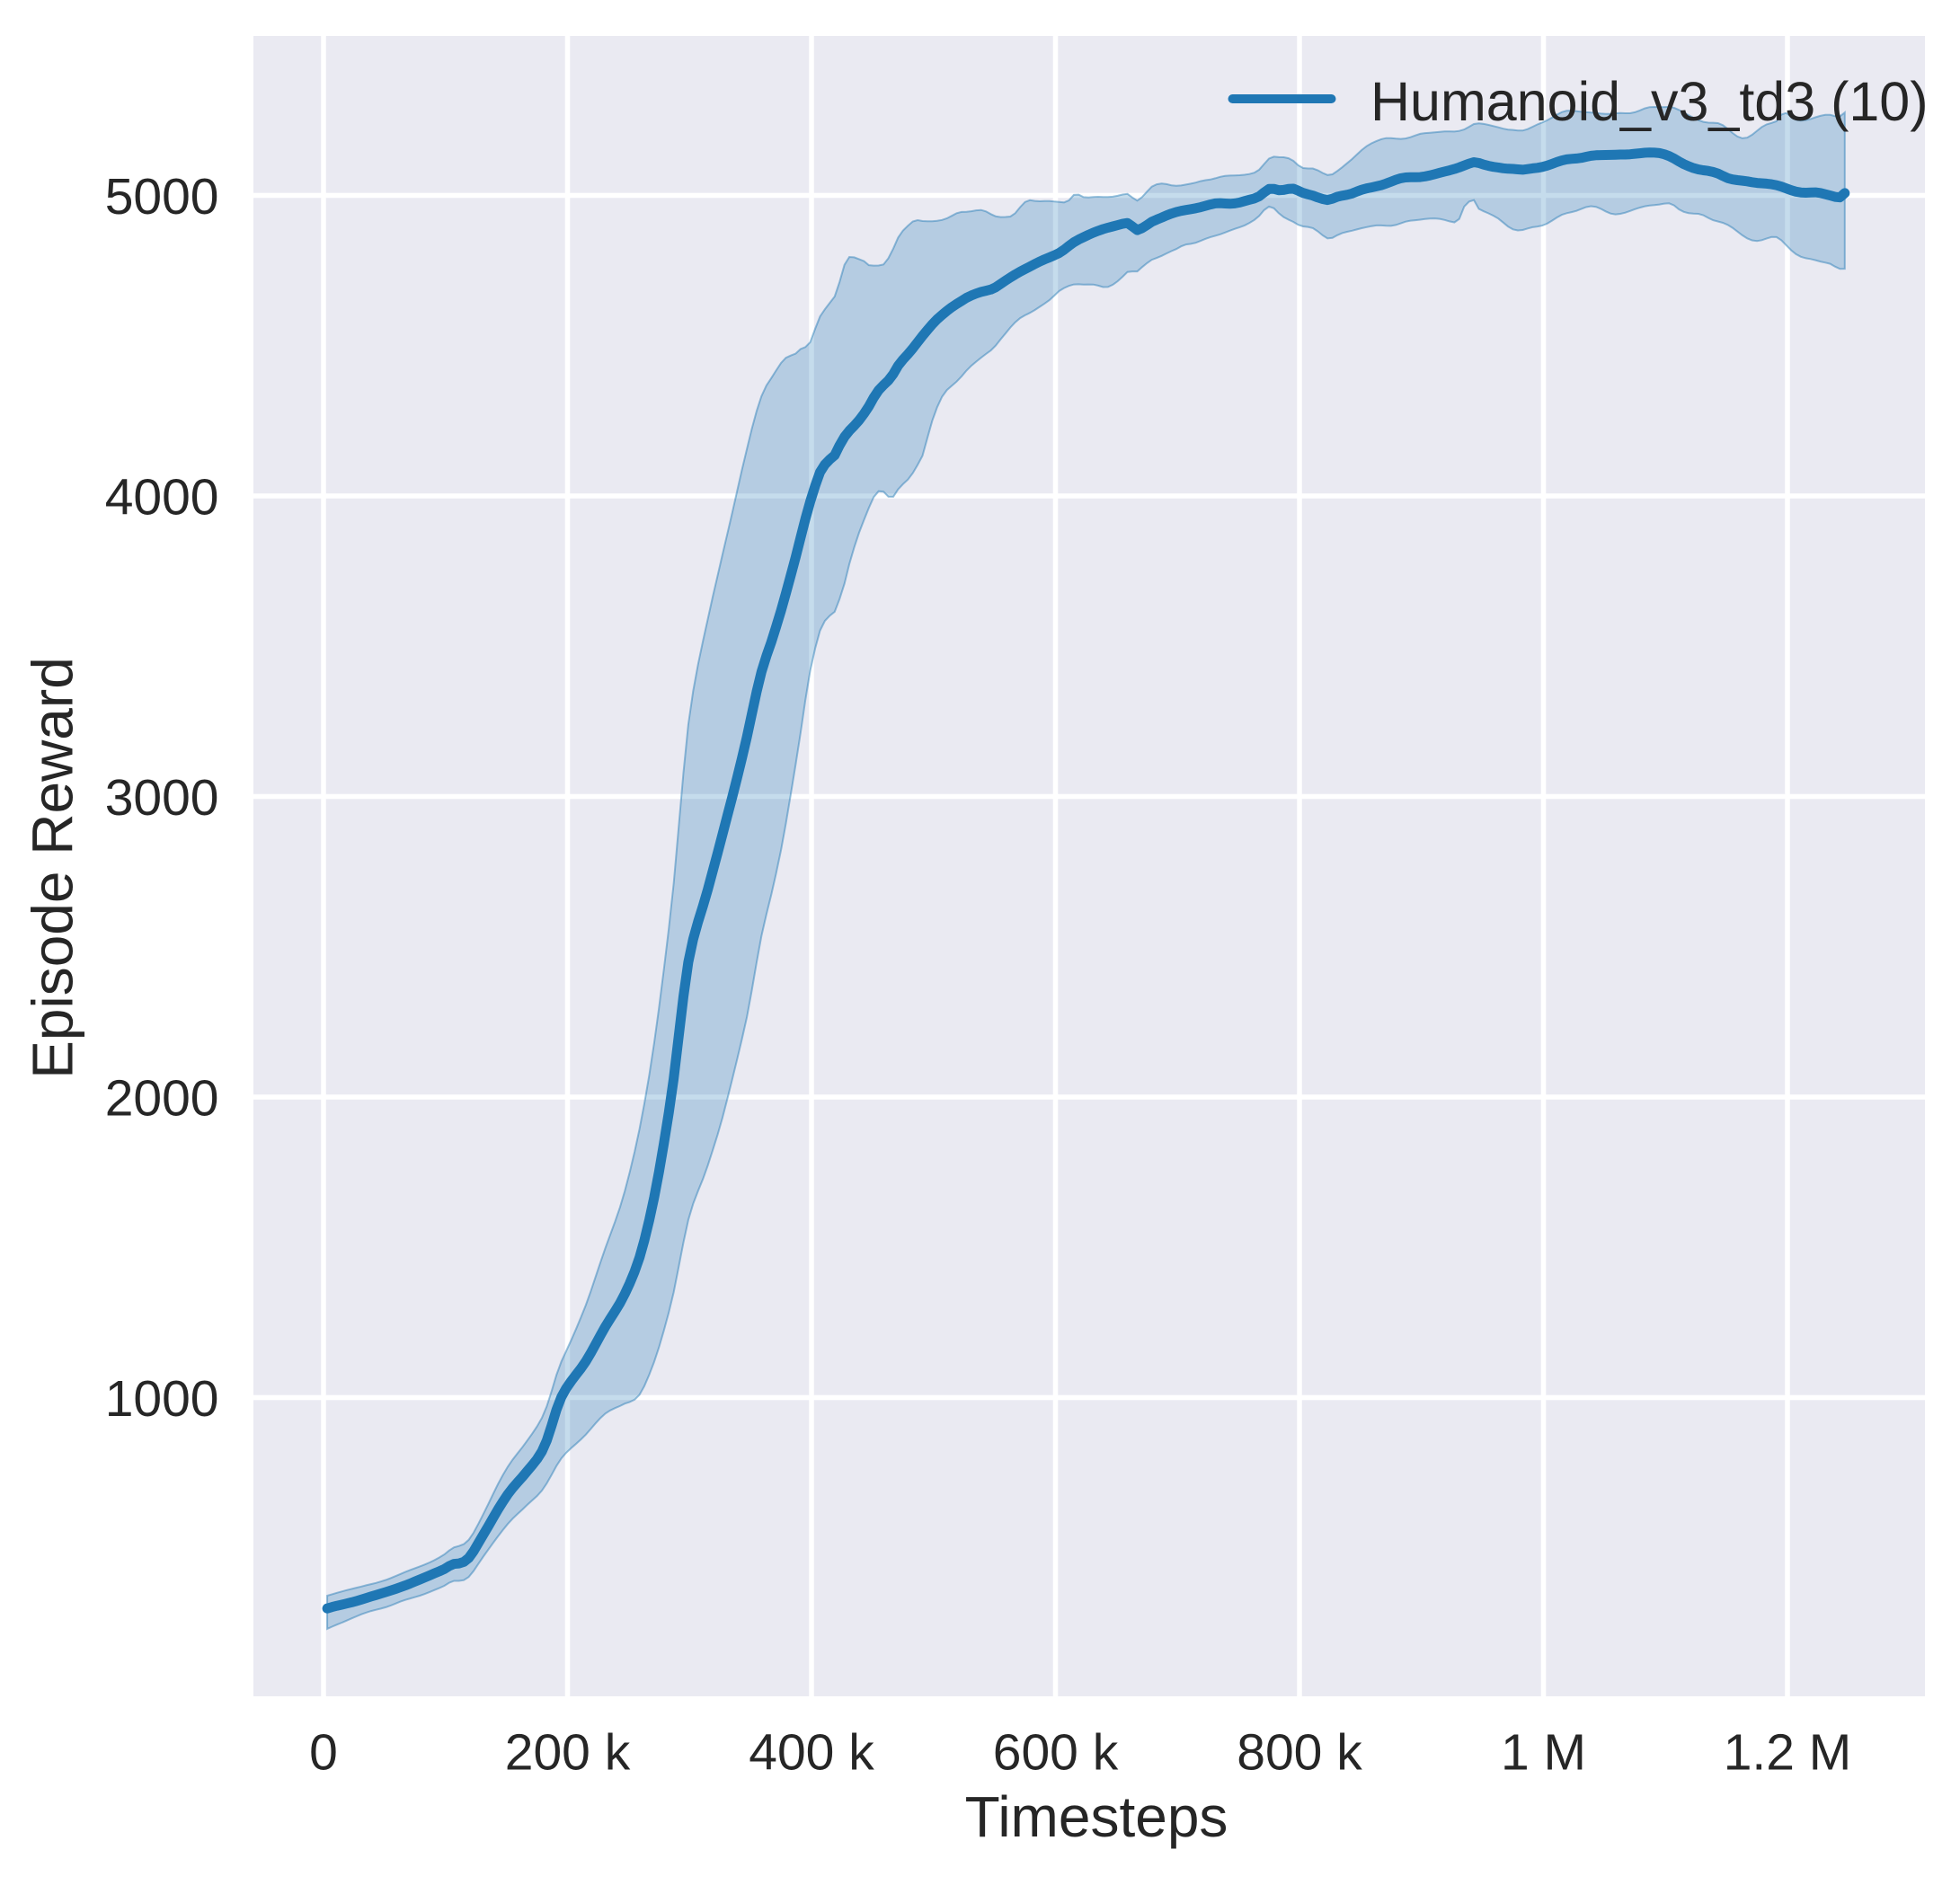 The image size is (1960, 1885). Describe the element at coordinates (162, 1099) in the screenshot. I see `svg-text: 2000` at that location.